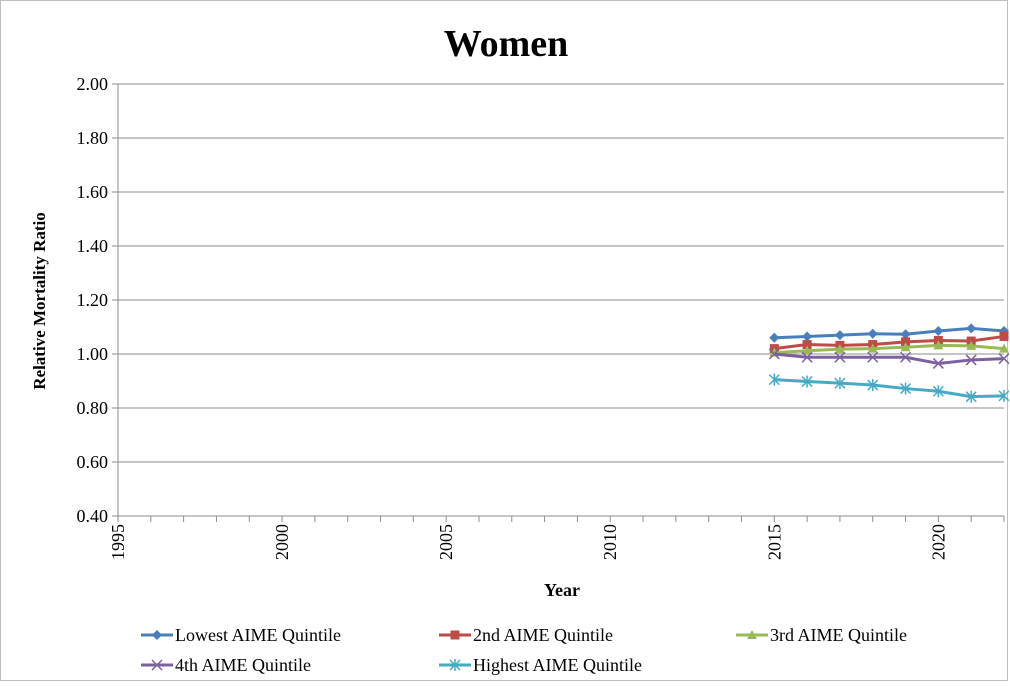  What do you see at coordinates (774, 542) in the screenshot?
I see `x-tick-label: 2015` at bounding box center [774, 542].